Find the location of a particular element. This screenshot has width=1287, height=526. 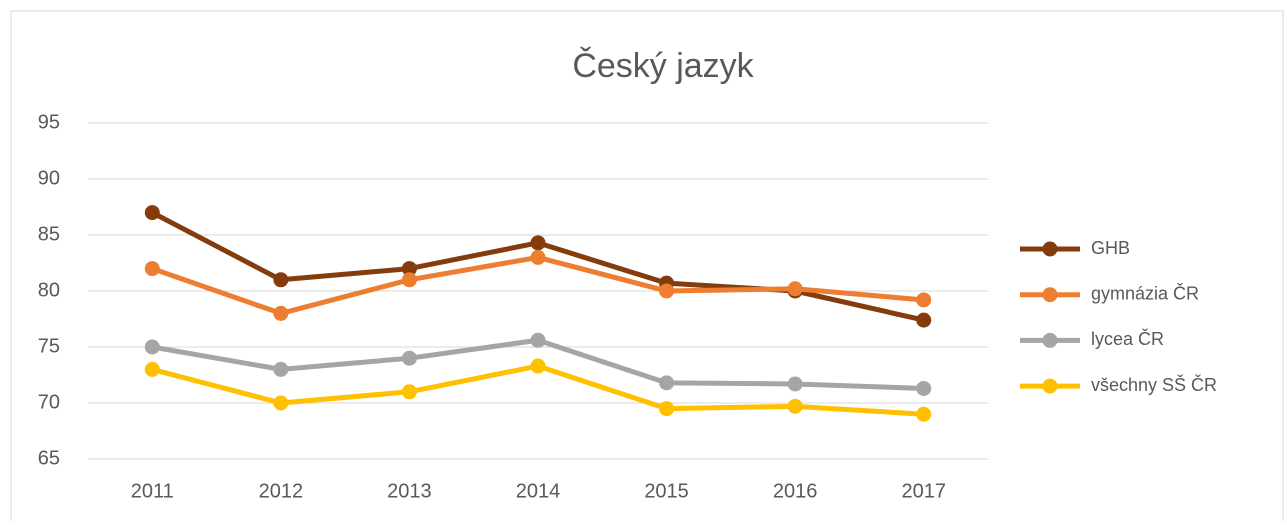

legend-label: všechny SŠ ČR is located at coordinates (1154, 384).